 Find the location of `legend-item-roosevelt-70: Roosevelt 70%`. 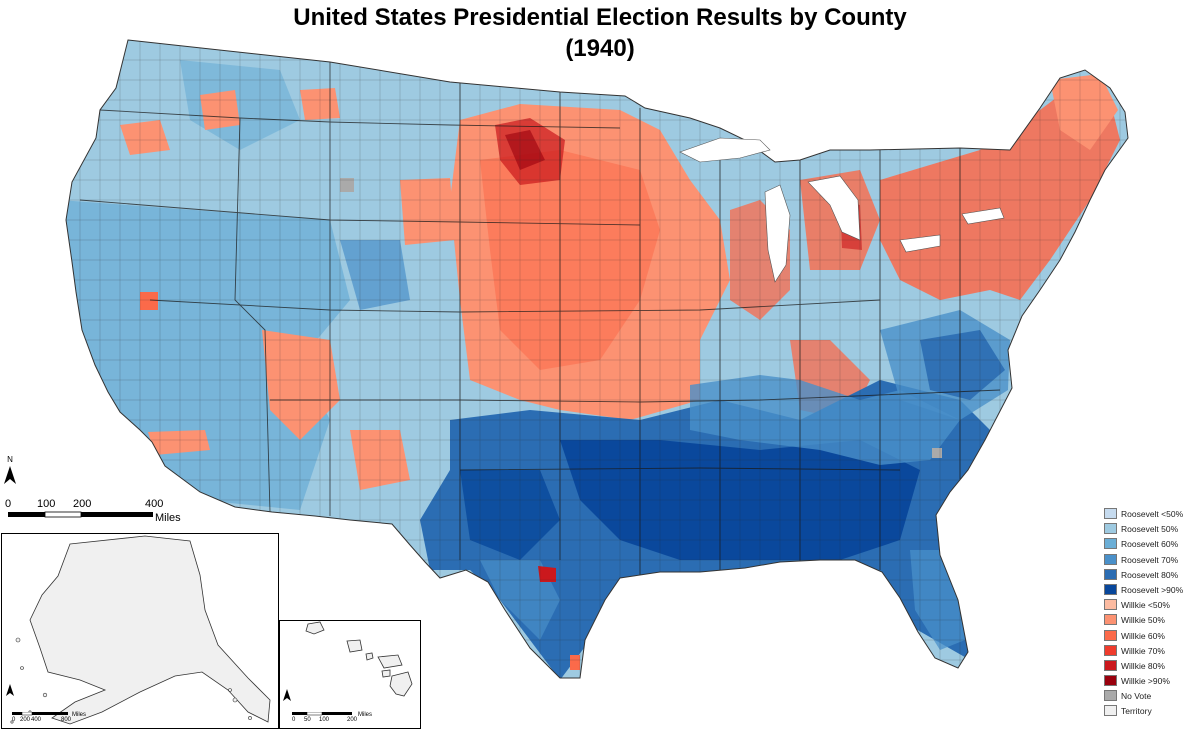

legend-item-roosevelt-70: Roosevelt 70% is located at coordinates (1150, 559).